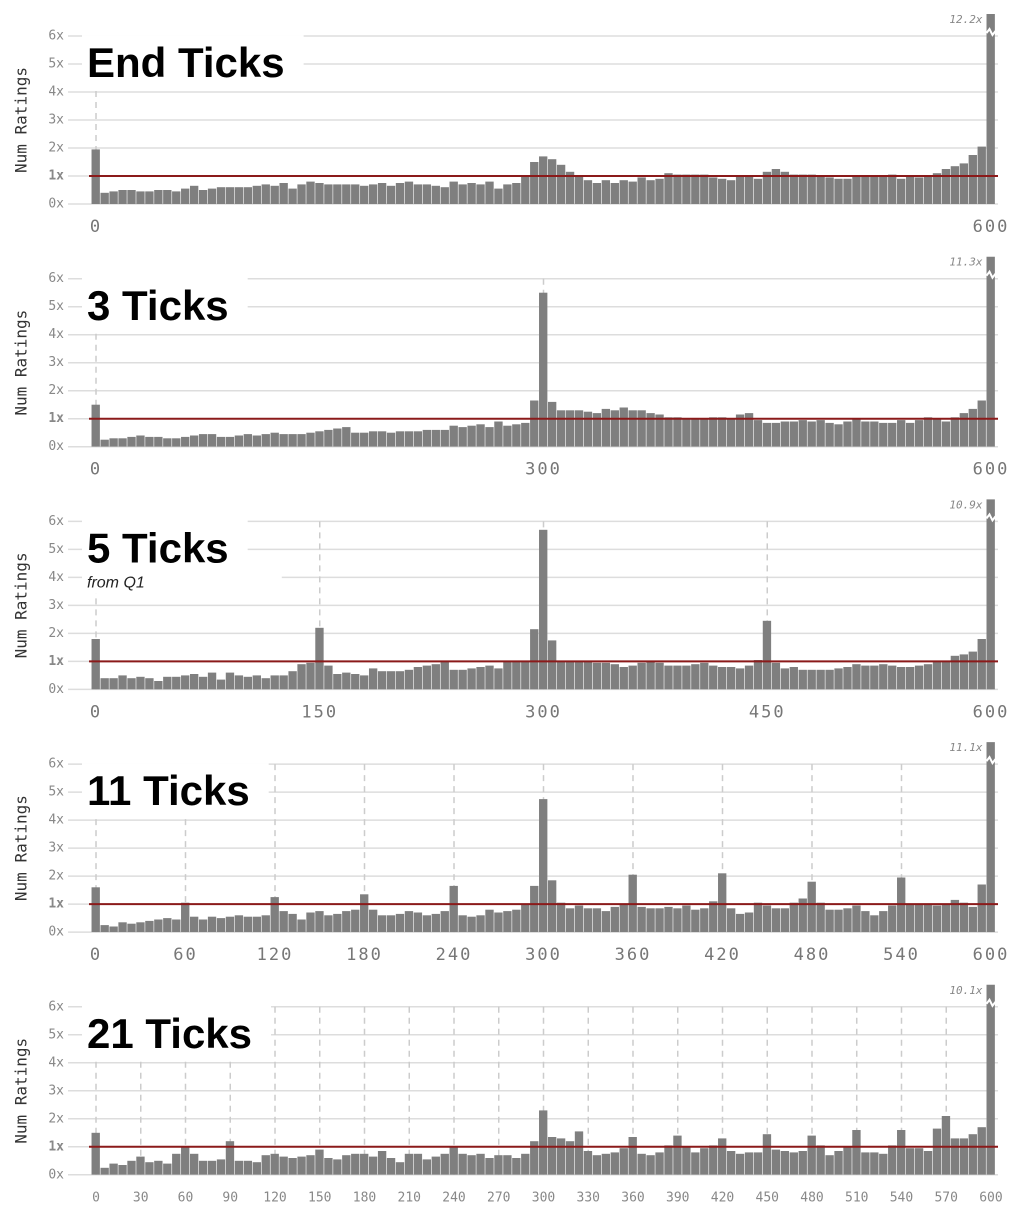 This screenshot has width=1011, height=1227. I want to click on x-tick-label: 90, so click(230, 1197).